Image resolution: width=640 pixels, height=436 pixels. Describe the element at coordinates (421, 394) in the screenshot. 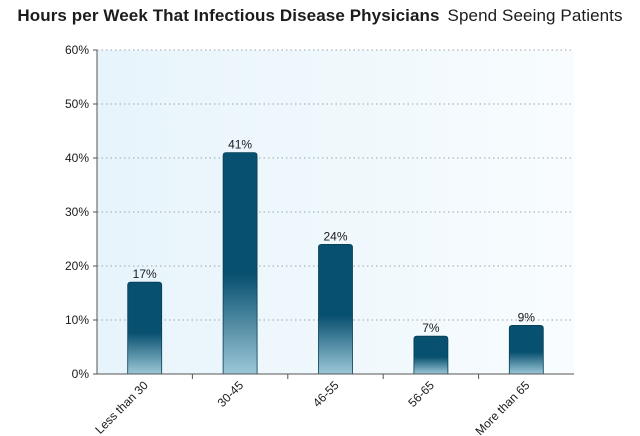

I see `x-tick-label: 56-65` at that location.